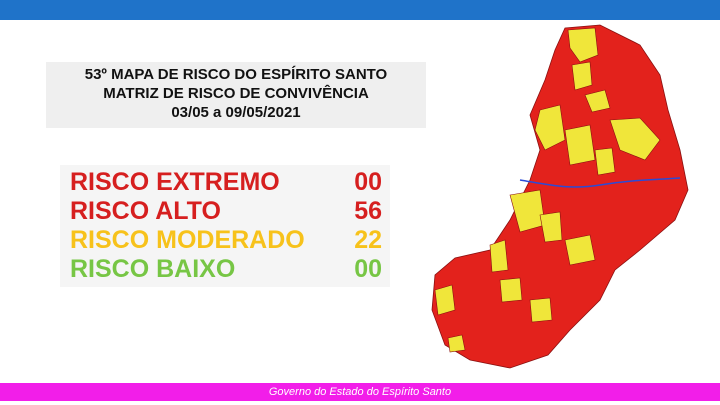 This screenshot has height=405, width=720. Describe the element at coordinates (236, 112) in the screenshot. I see `title-line: 03/05 a 09/05/2021` at that location.